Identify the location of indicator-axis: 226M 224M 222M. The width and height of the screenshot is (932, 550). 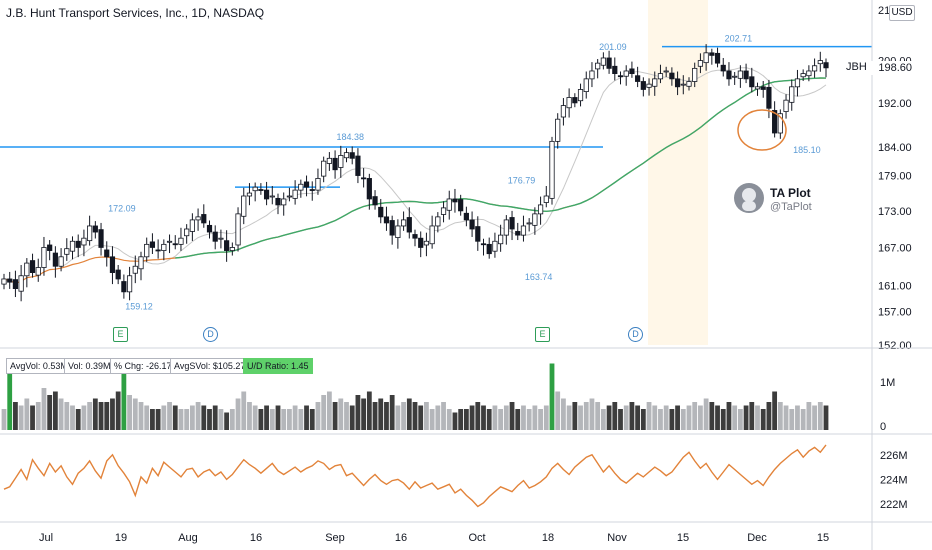
(894, 480).